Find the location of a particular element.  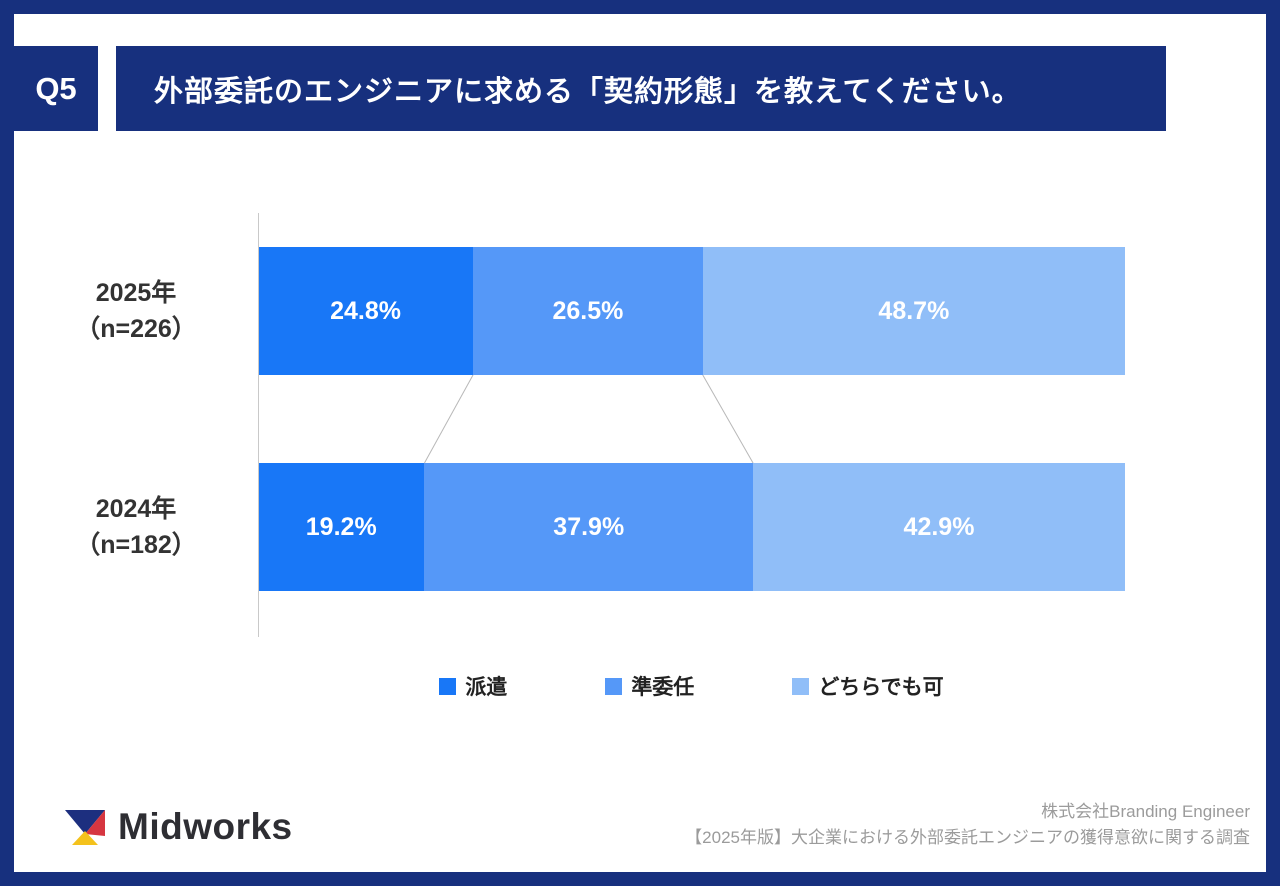

segment-value-label: 42.9% is located at coordinates (939, 526).